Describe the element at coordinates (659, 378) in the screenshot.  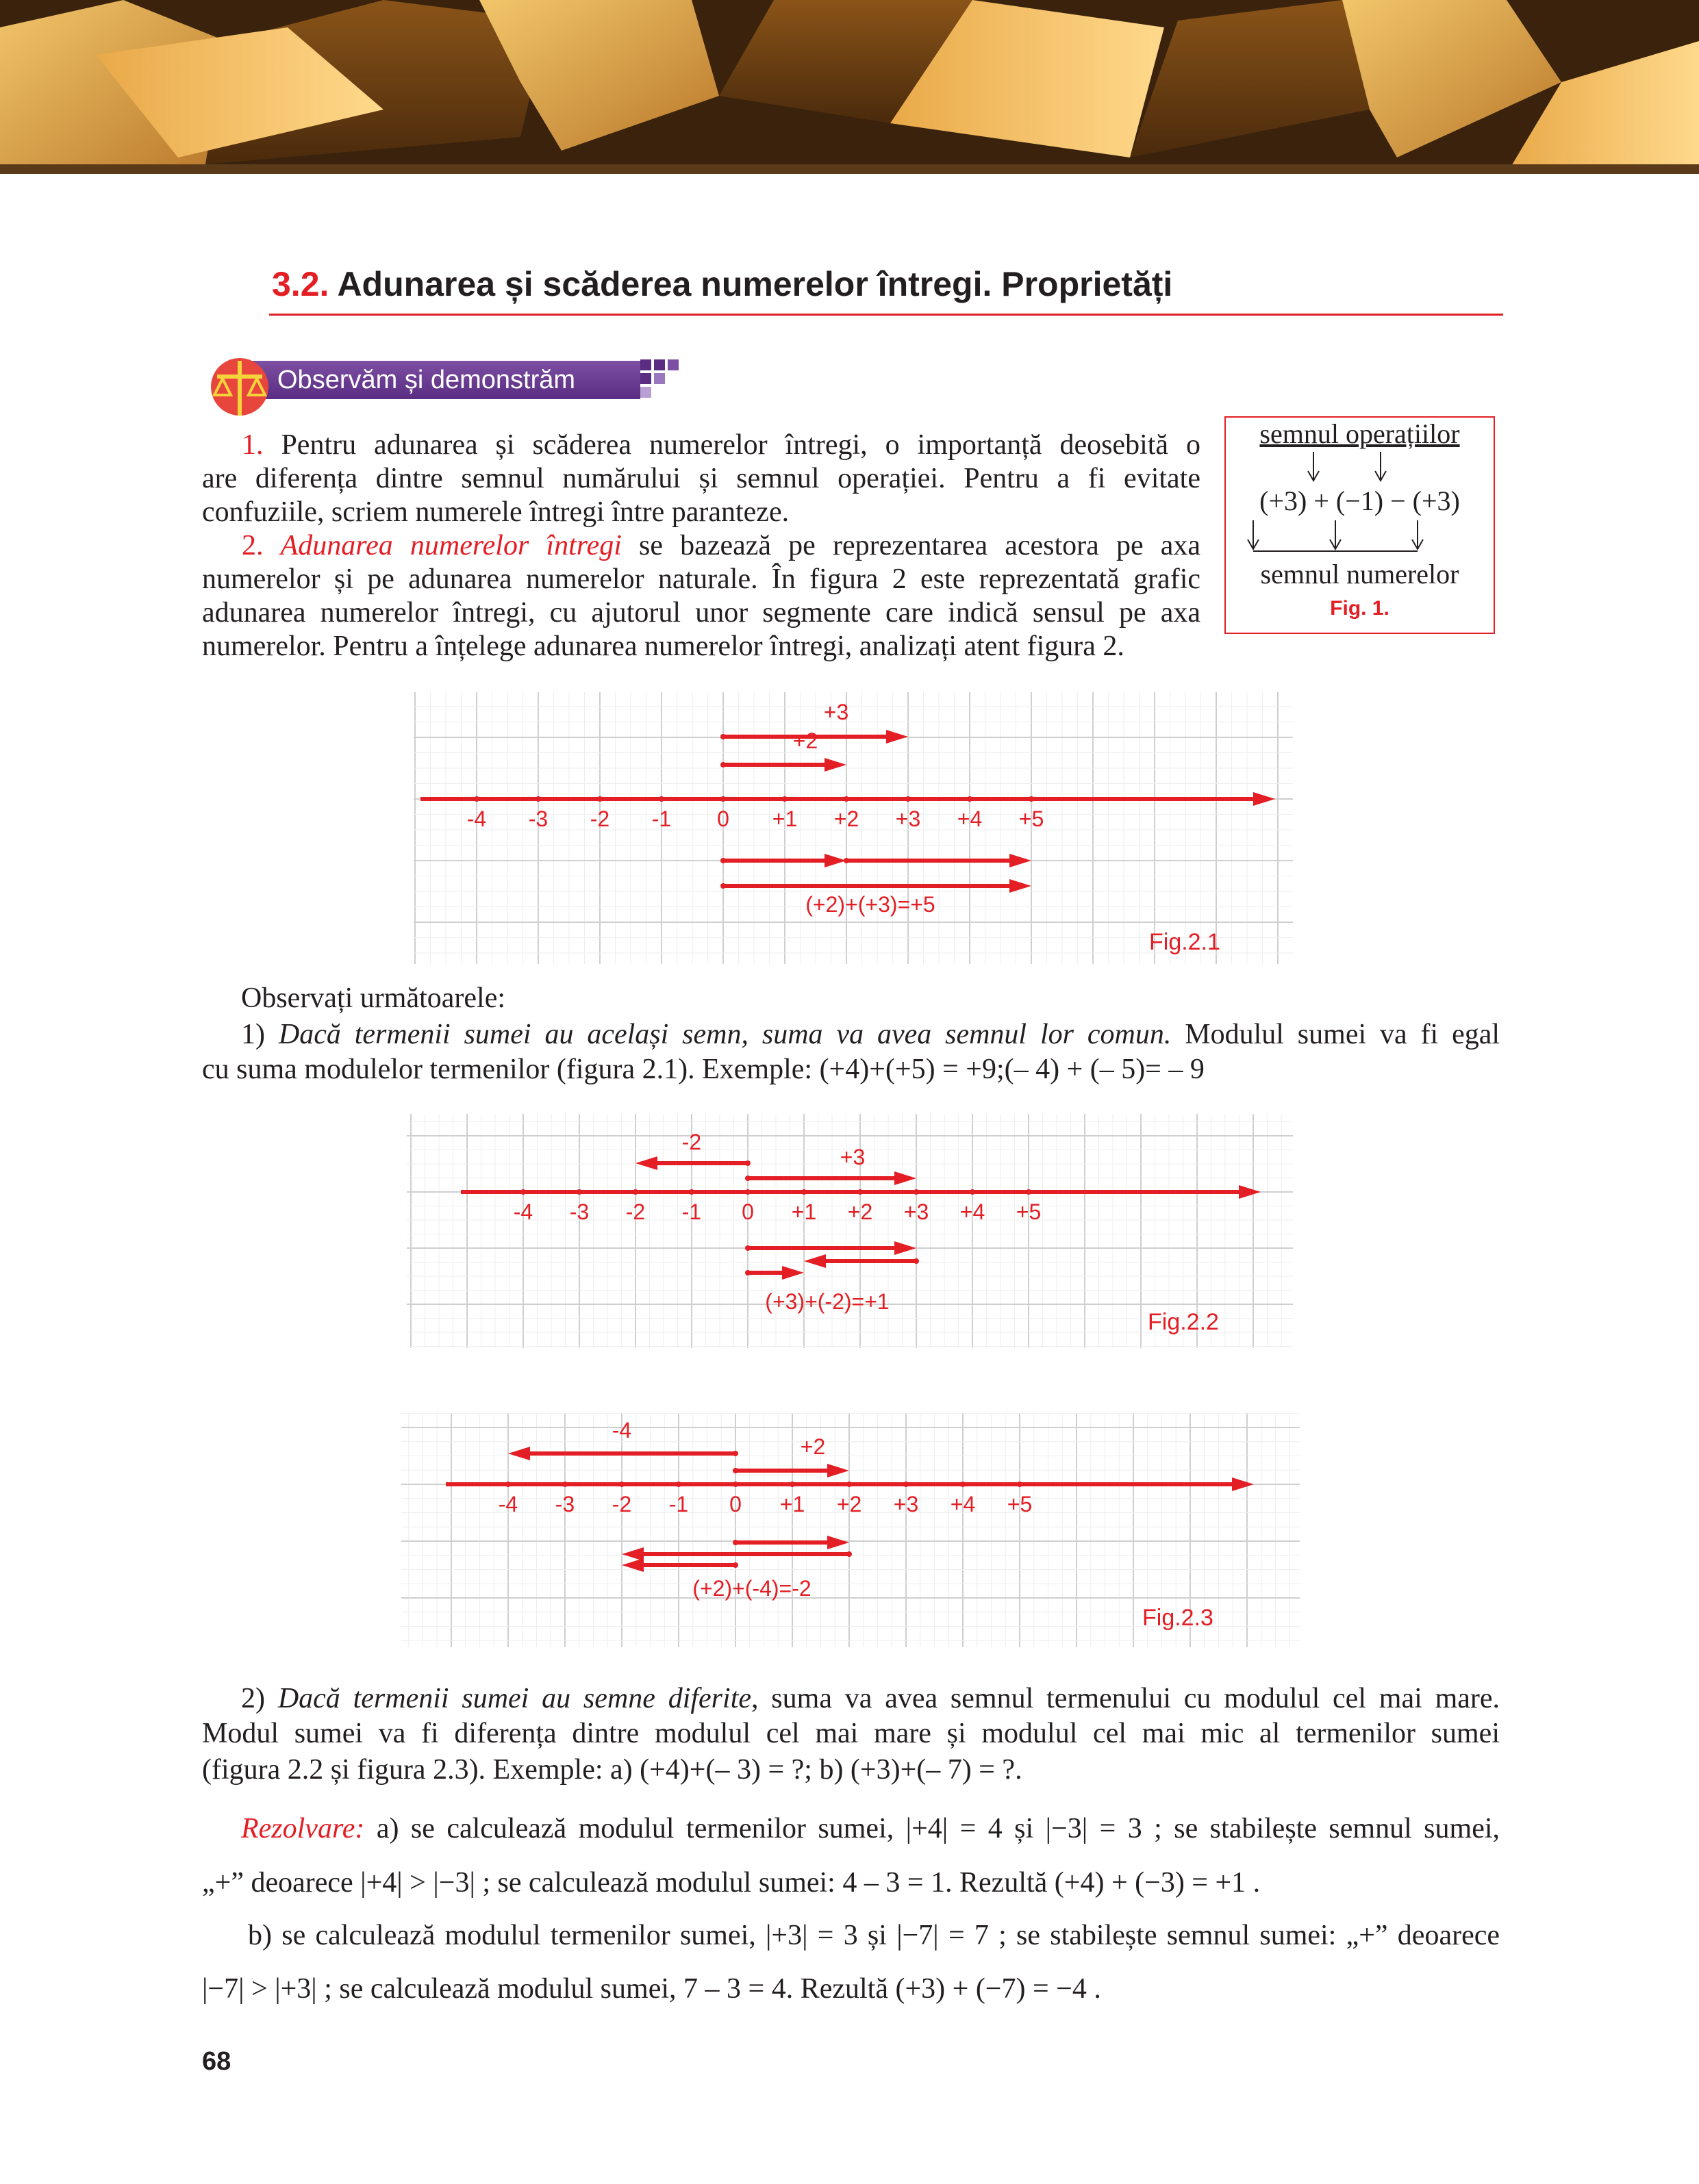
I see `squares-decoration-icon` at that location.